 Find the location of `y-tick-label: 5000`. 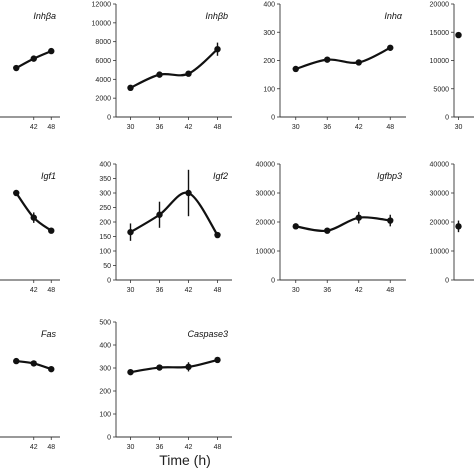

y-tick-label: 5000 is located at coordinates (441, 89).